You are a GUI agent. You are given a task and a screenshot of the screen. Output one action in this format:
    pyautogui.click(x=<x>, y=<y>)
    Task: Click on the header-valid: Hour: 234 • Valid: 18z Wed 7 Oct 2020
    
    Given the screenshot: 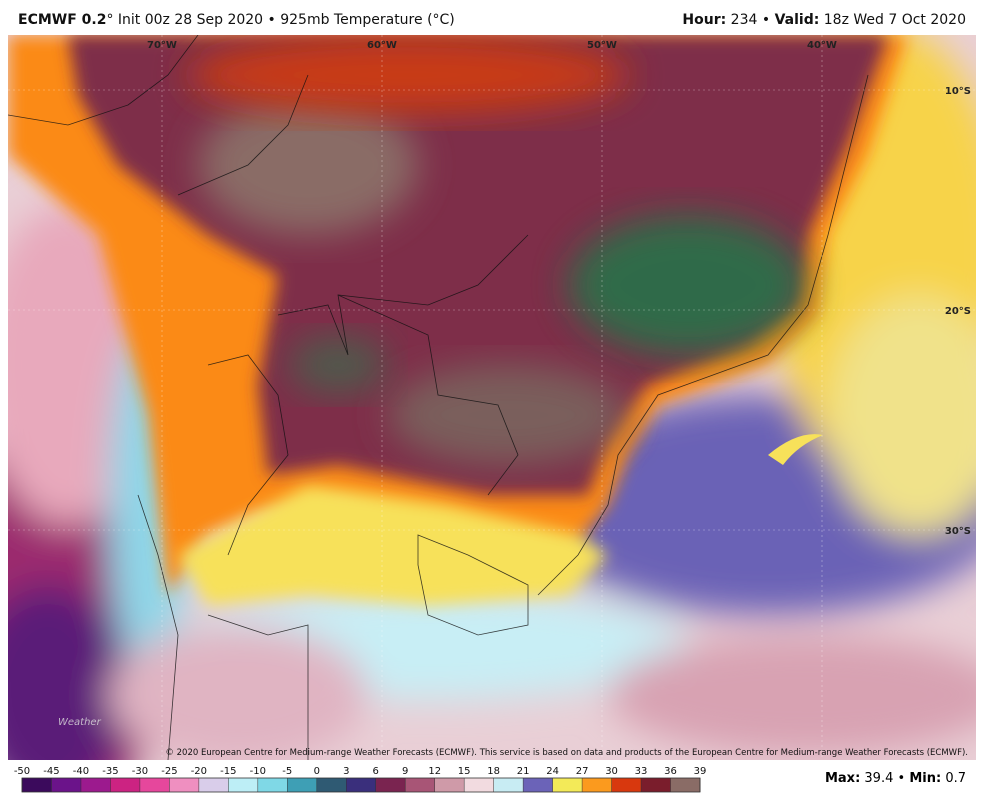 What is the action you would take?
    pyautogui.click(x=824, y=20)
    